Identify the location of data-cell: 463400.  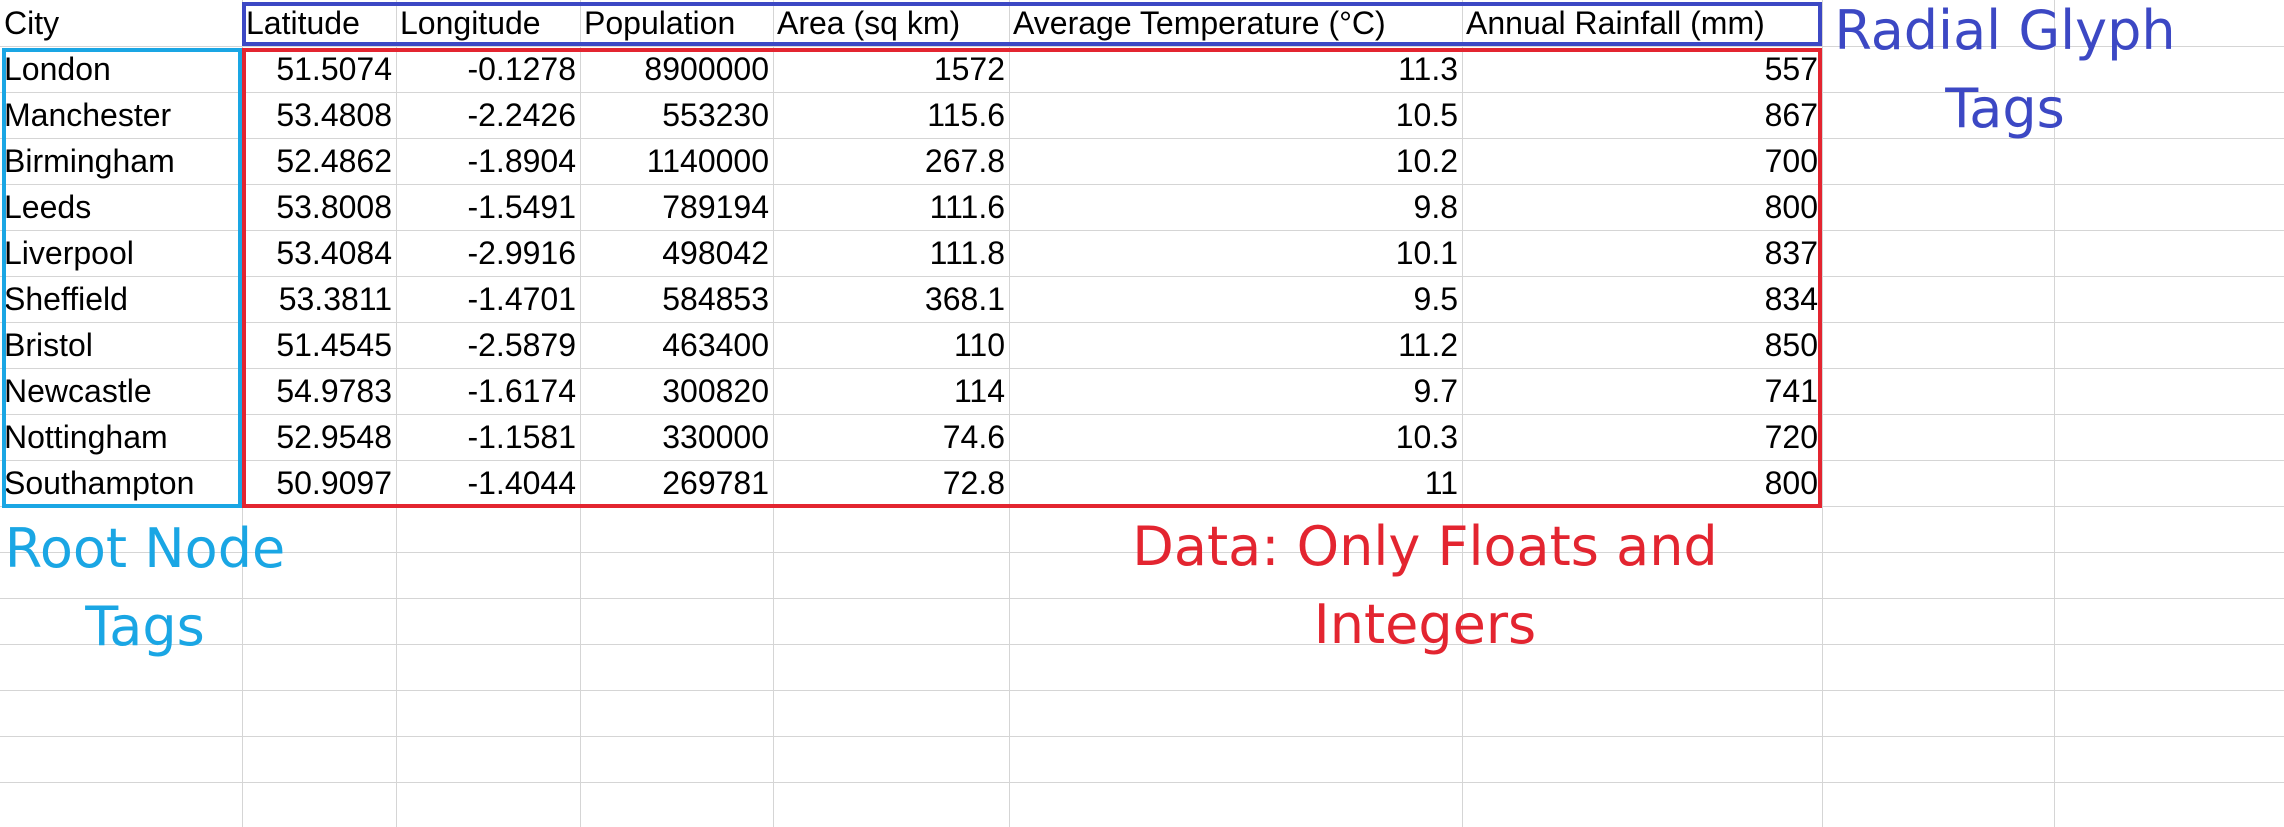
(715, 345).